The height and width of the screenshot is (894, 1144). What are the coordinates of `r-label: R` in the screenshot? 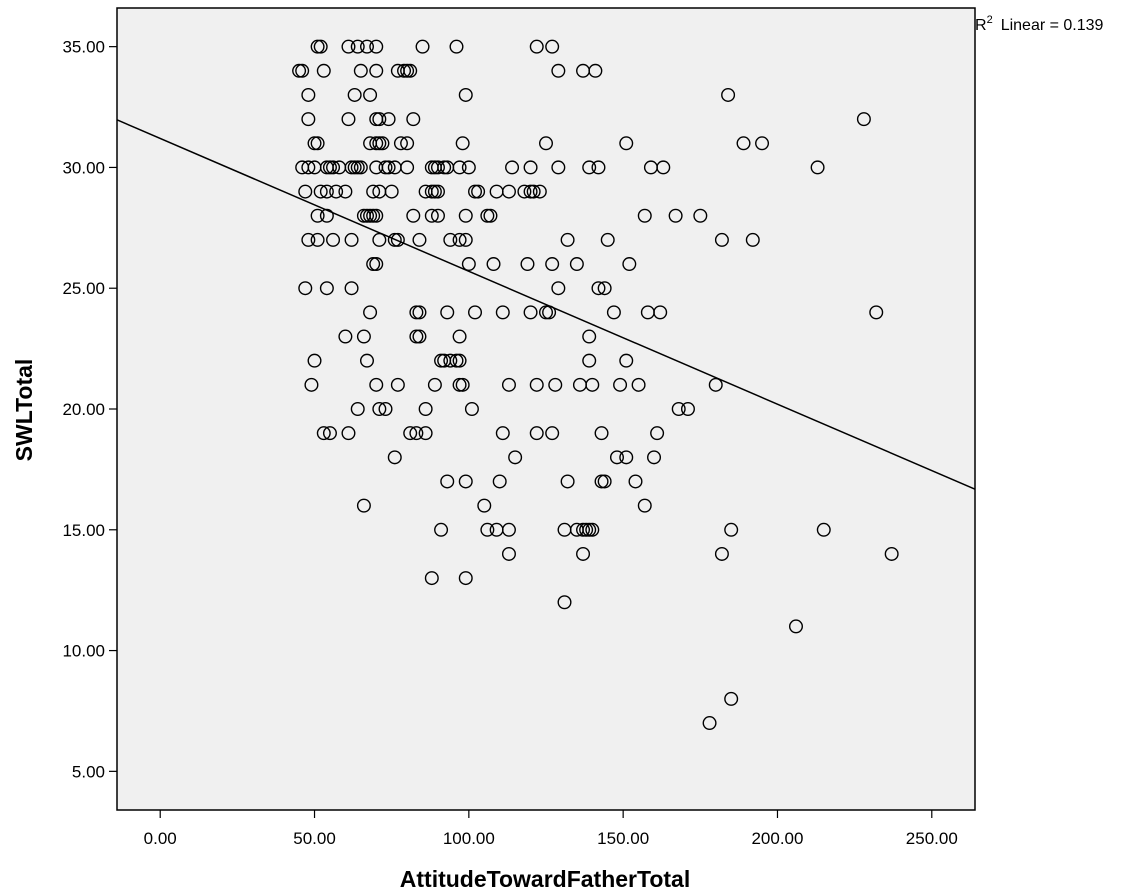 It's located at (981, 25).